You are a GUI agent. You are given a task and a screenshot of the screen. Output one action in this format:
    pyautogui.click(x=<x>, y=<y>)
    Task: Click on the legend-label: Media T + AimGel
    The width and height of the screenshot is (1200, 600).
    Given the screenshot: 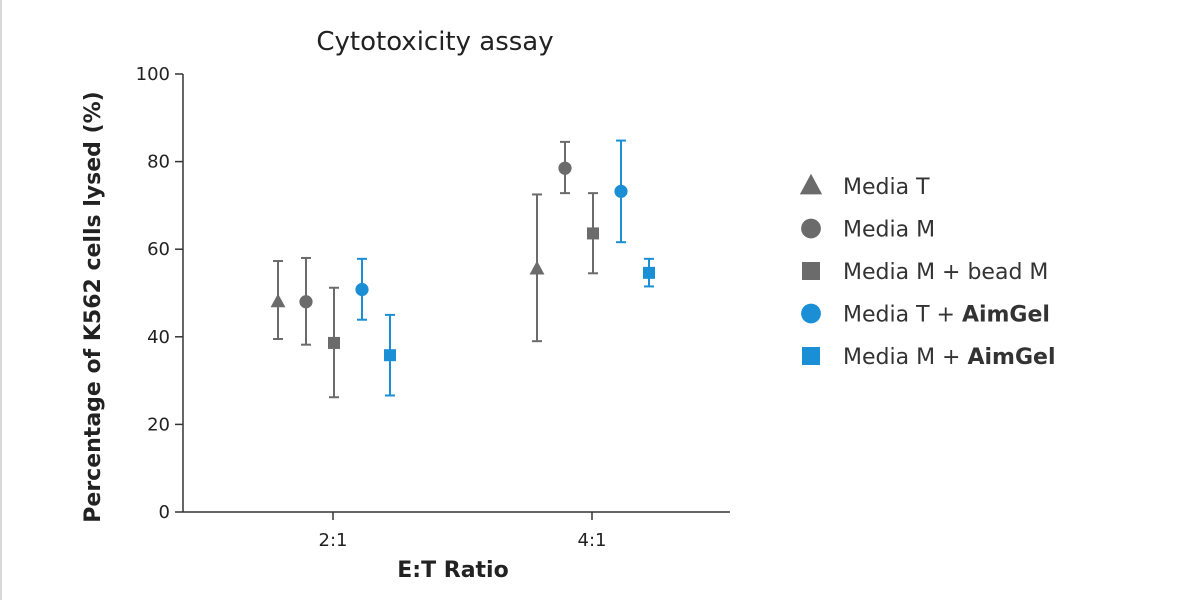 What is the action you would take?
    pyautogui.click(x=946, y=315)
    